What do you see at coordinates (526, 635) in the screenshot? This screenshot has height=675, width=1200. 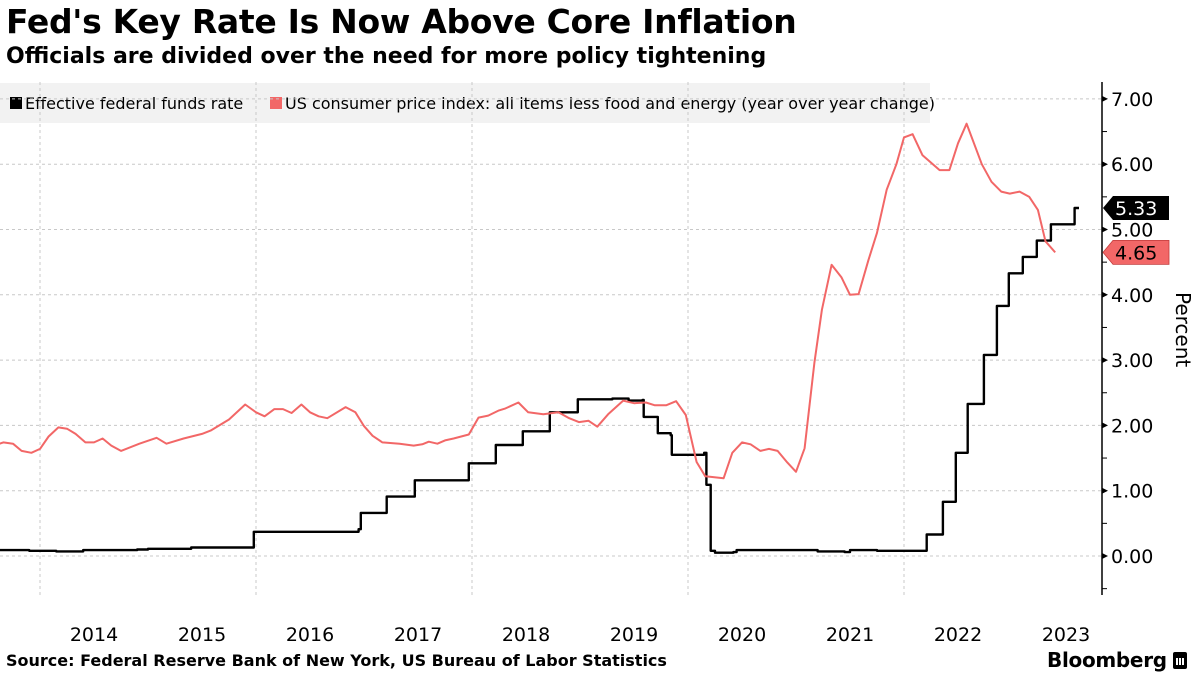 I see `x-tick-label: 2018` at bounding box center [526, 635].